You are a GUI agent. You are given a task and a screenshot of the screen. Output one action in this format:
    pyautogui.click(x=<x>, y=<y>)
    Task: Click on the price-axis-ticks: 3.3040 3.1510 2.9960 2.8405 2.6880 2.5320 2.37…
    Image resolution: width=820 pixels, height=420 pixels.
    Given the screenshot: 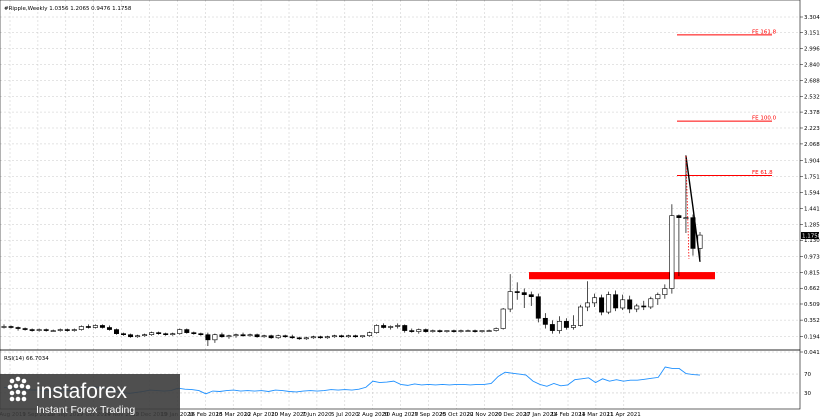 What is the action you would take?
    pyautogui.click(x=810, y=185)
    